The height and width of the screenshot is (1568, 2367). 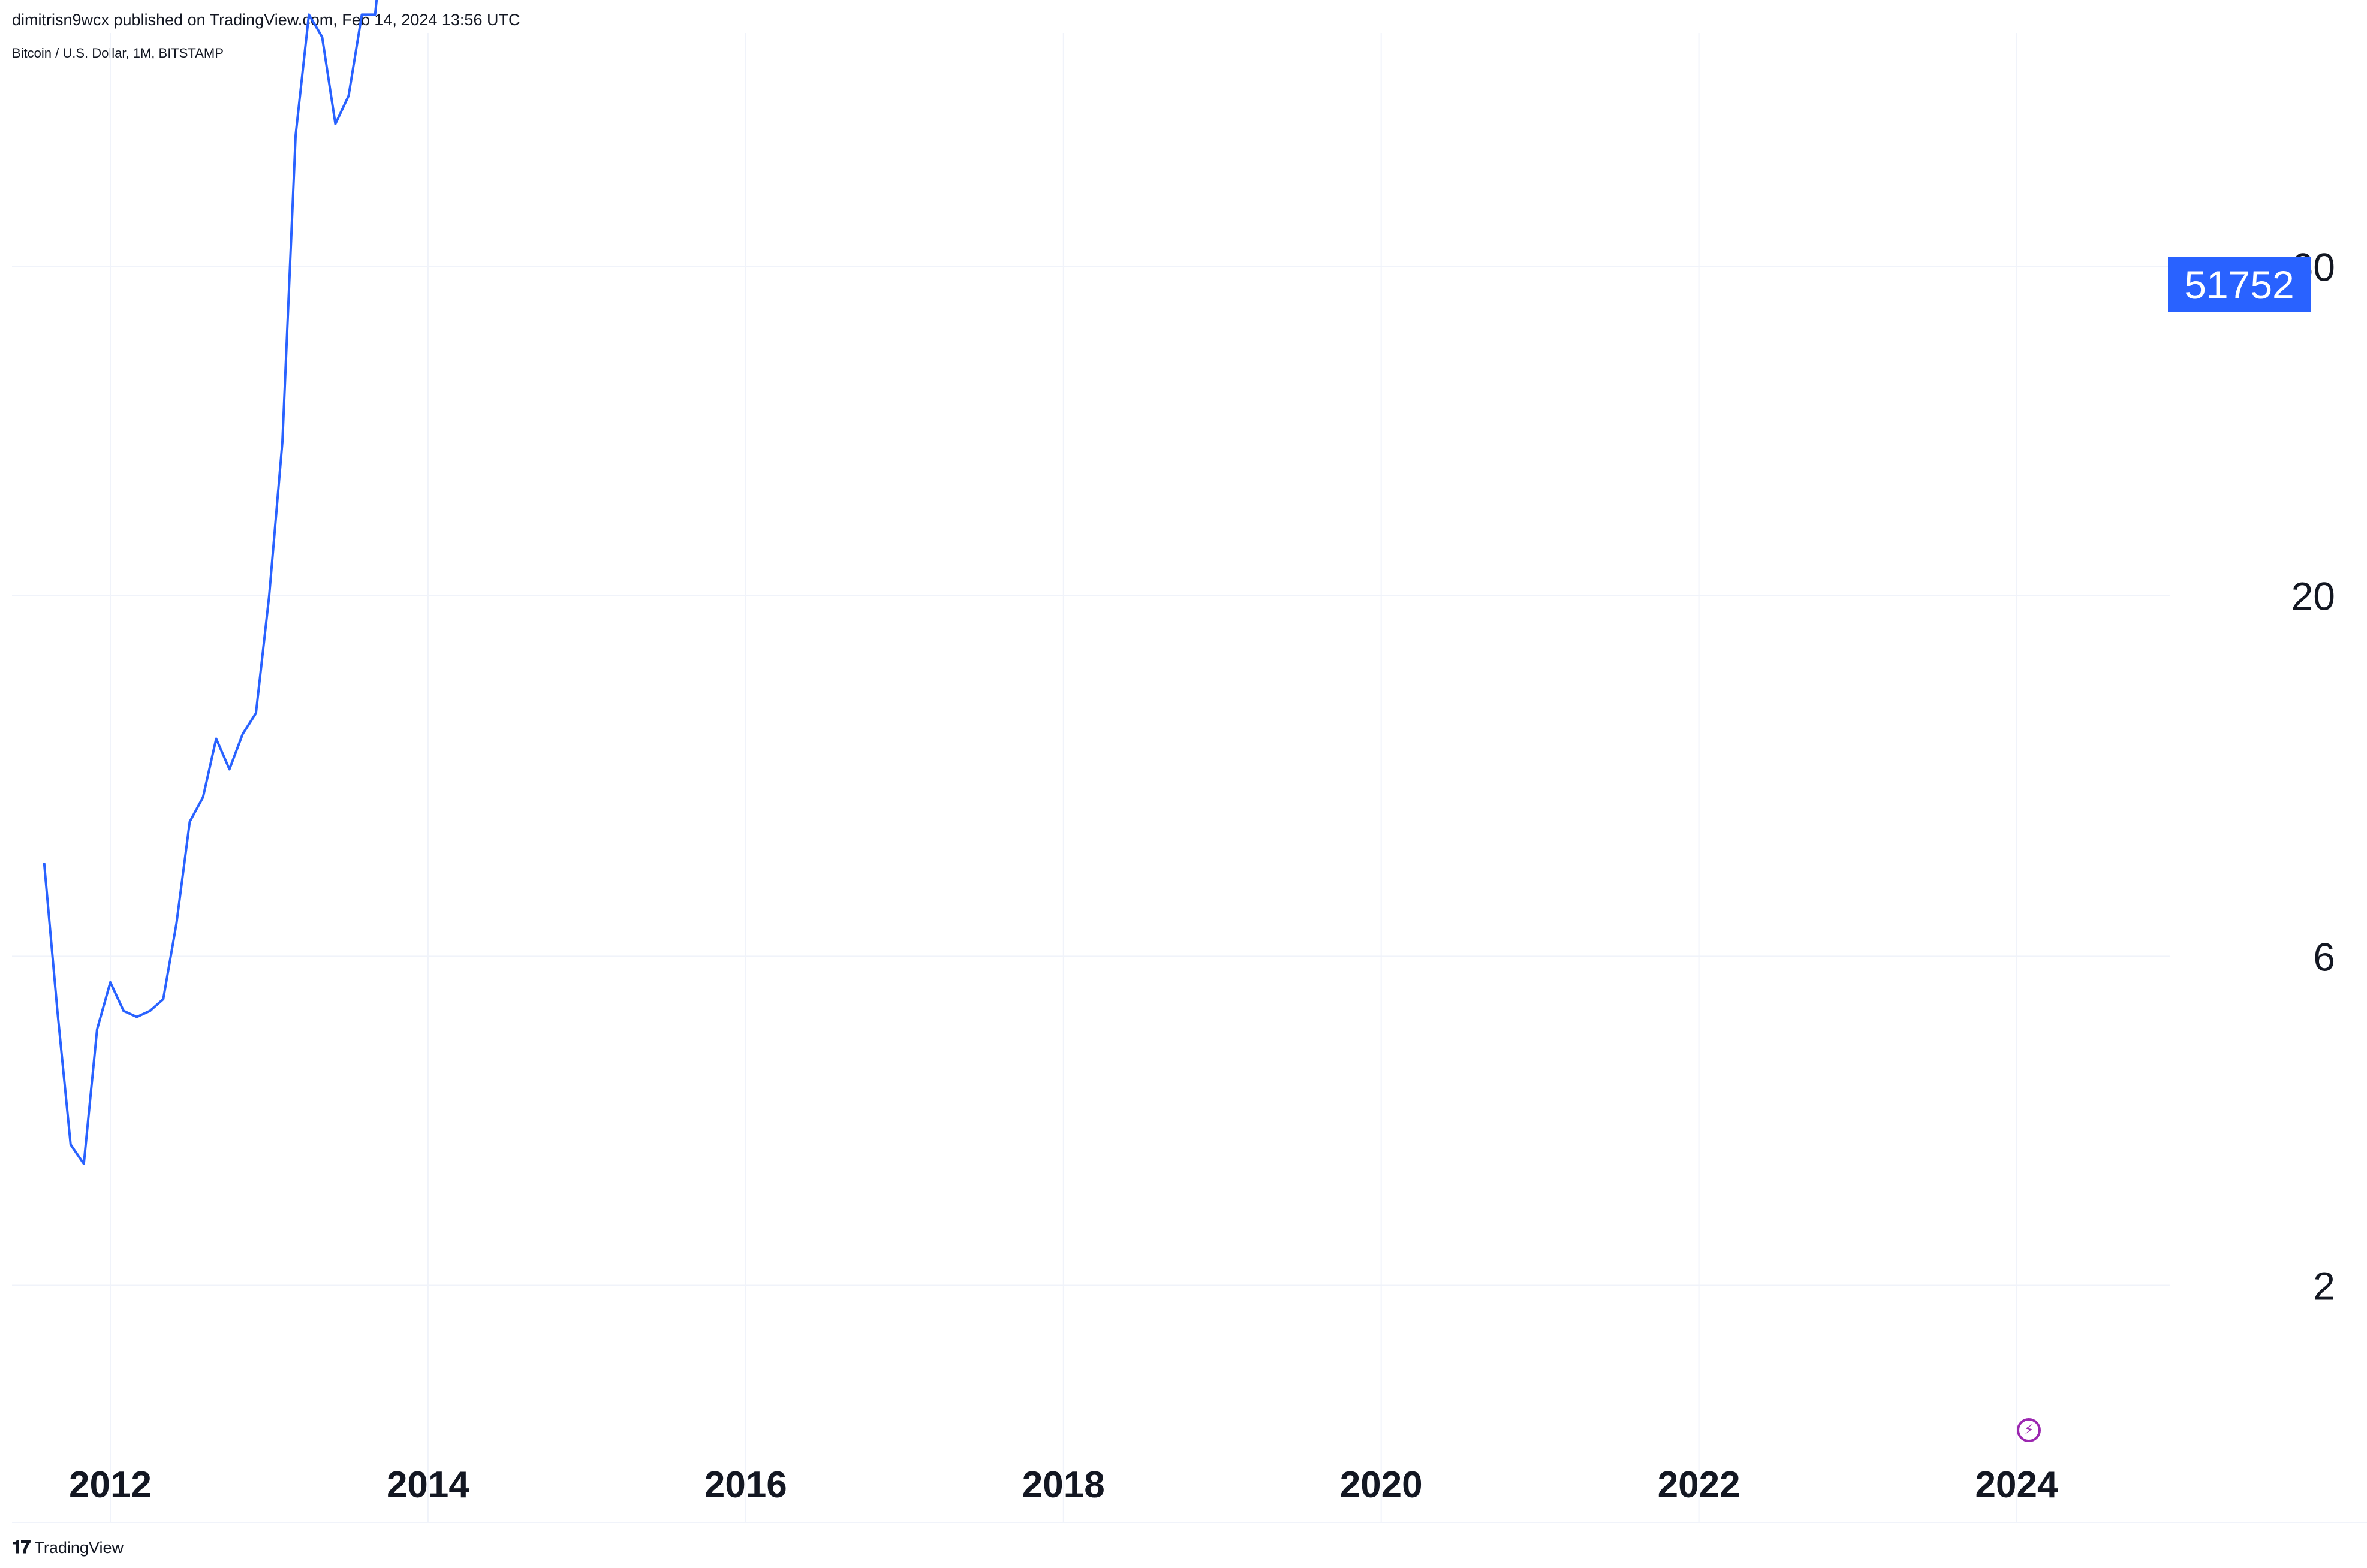 I want to click on x-tick-label: 2014, so click(x=428, y=1485).